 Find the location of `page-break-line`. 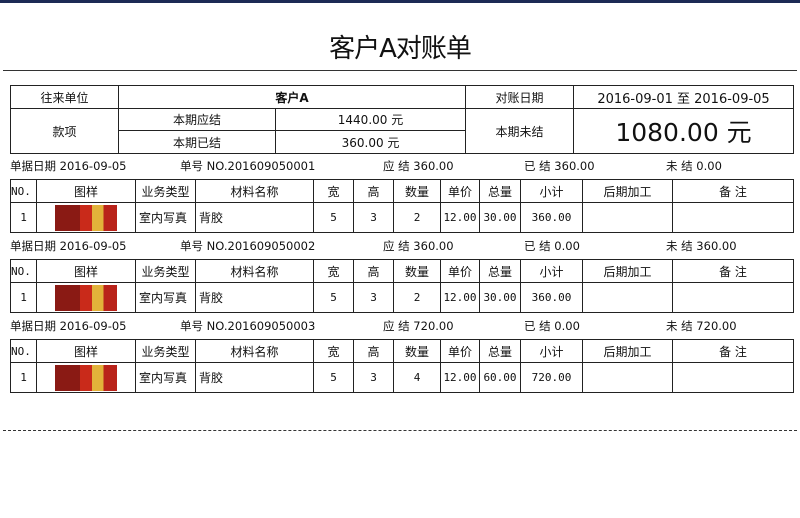

page-break-line is located at coordinates (400, 430).